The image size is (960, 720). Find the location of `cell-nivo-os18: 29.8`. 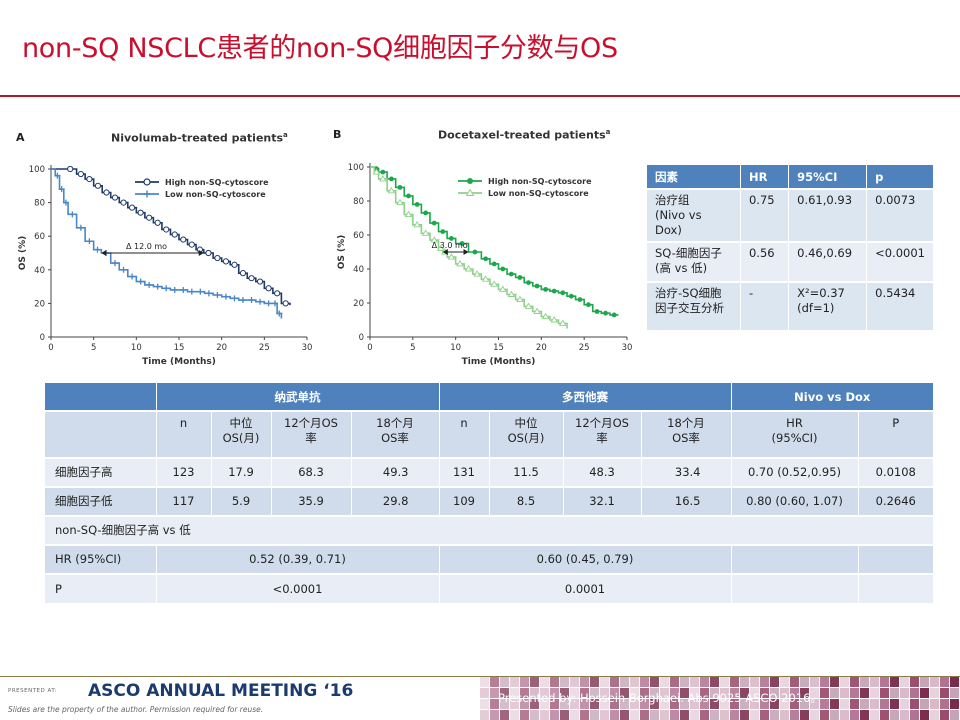

cell-nivo-os18: 29.8 is located at coordinates (395, 501).